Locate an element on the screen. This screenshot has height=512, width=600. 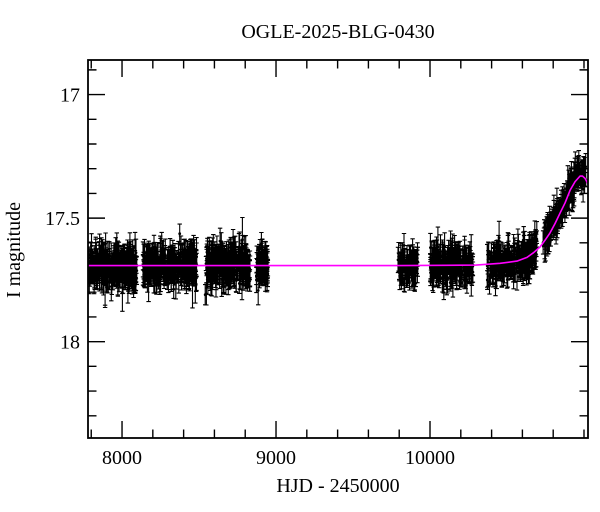
model-curve-layer is located at coordinates (338, 221).